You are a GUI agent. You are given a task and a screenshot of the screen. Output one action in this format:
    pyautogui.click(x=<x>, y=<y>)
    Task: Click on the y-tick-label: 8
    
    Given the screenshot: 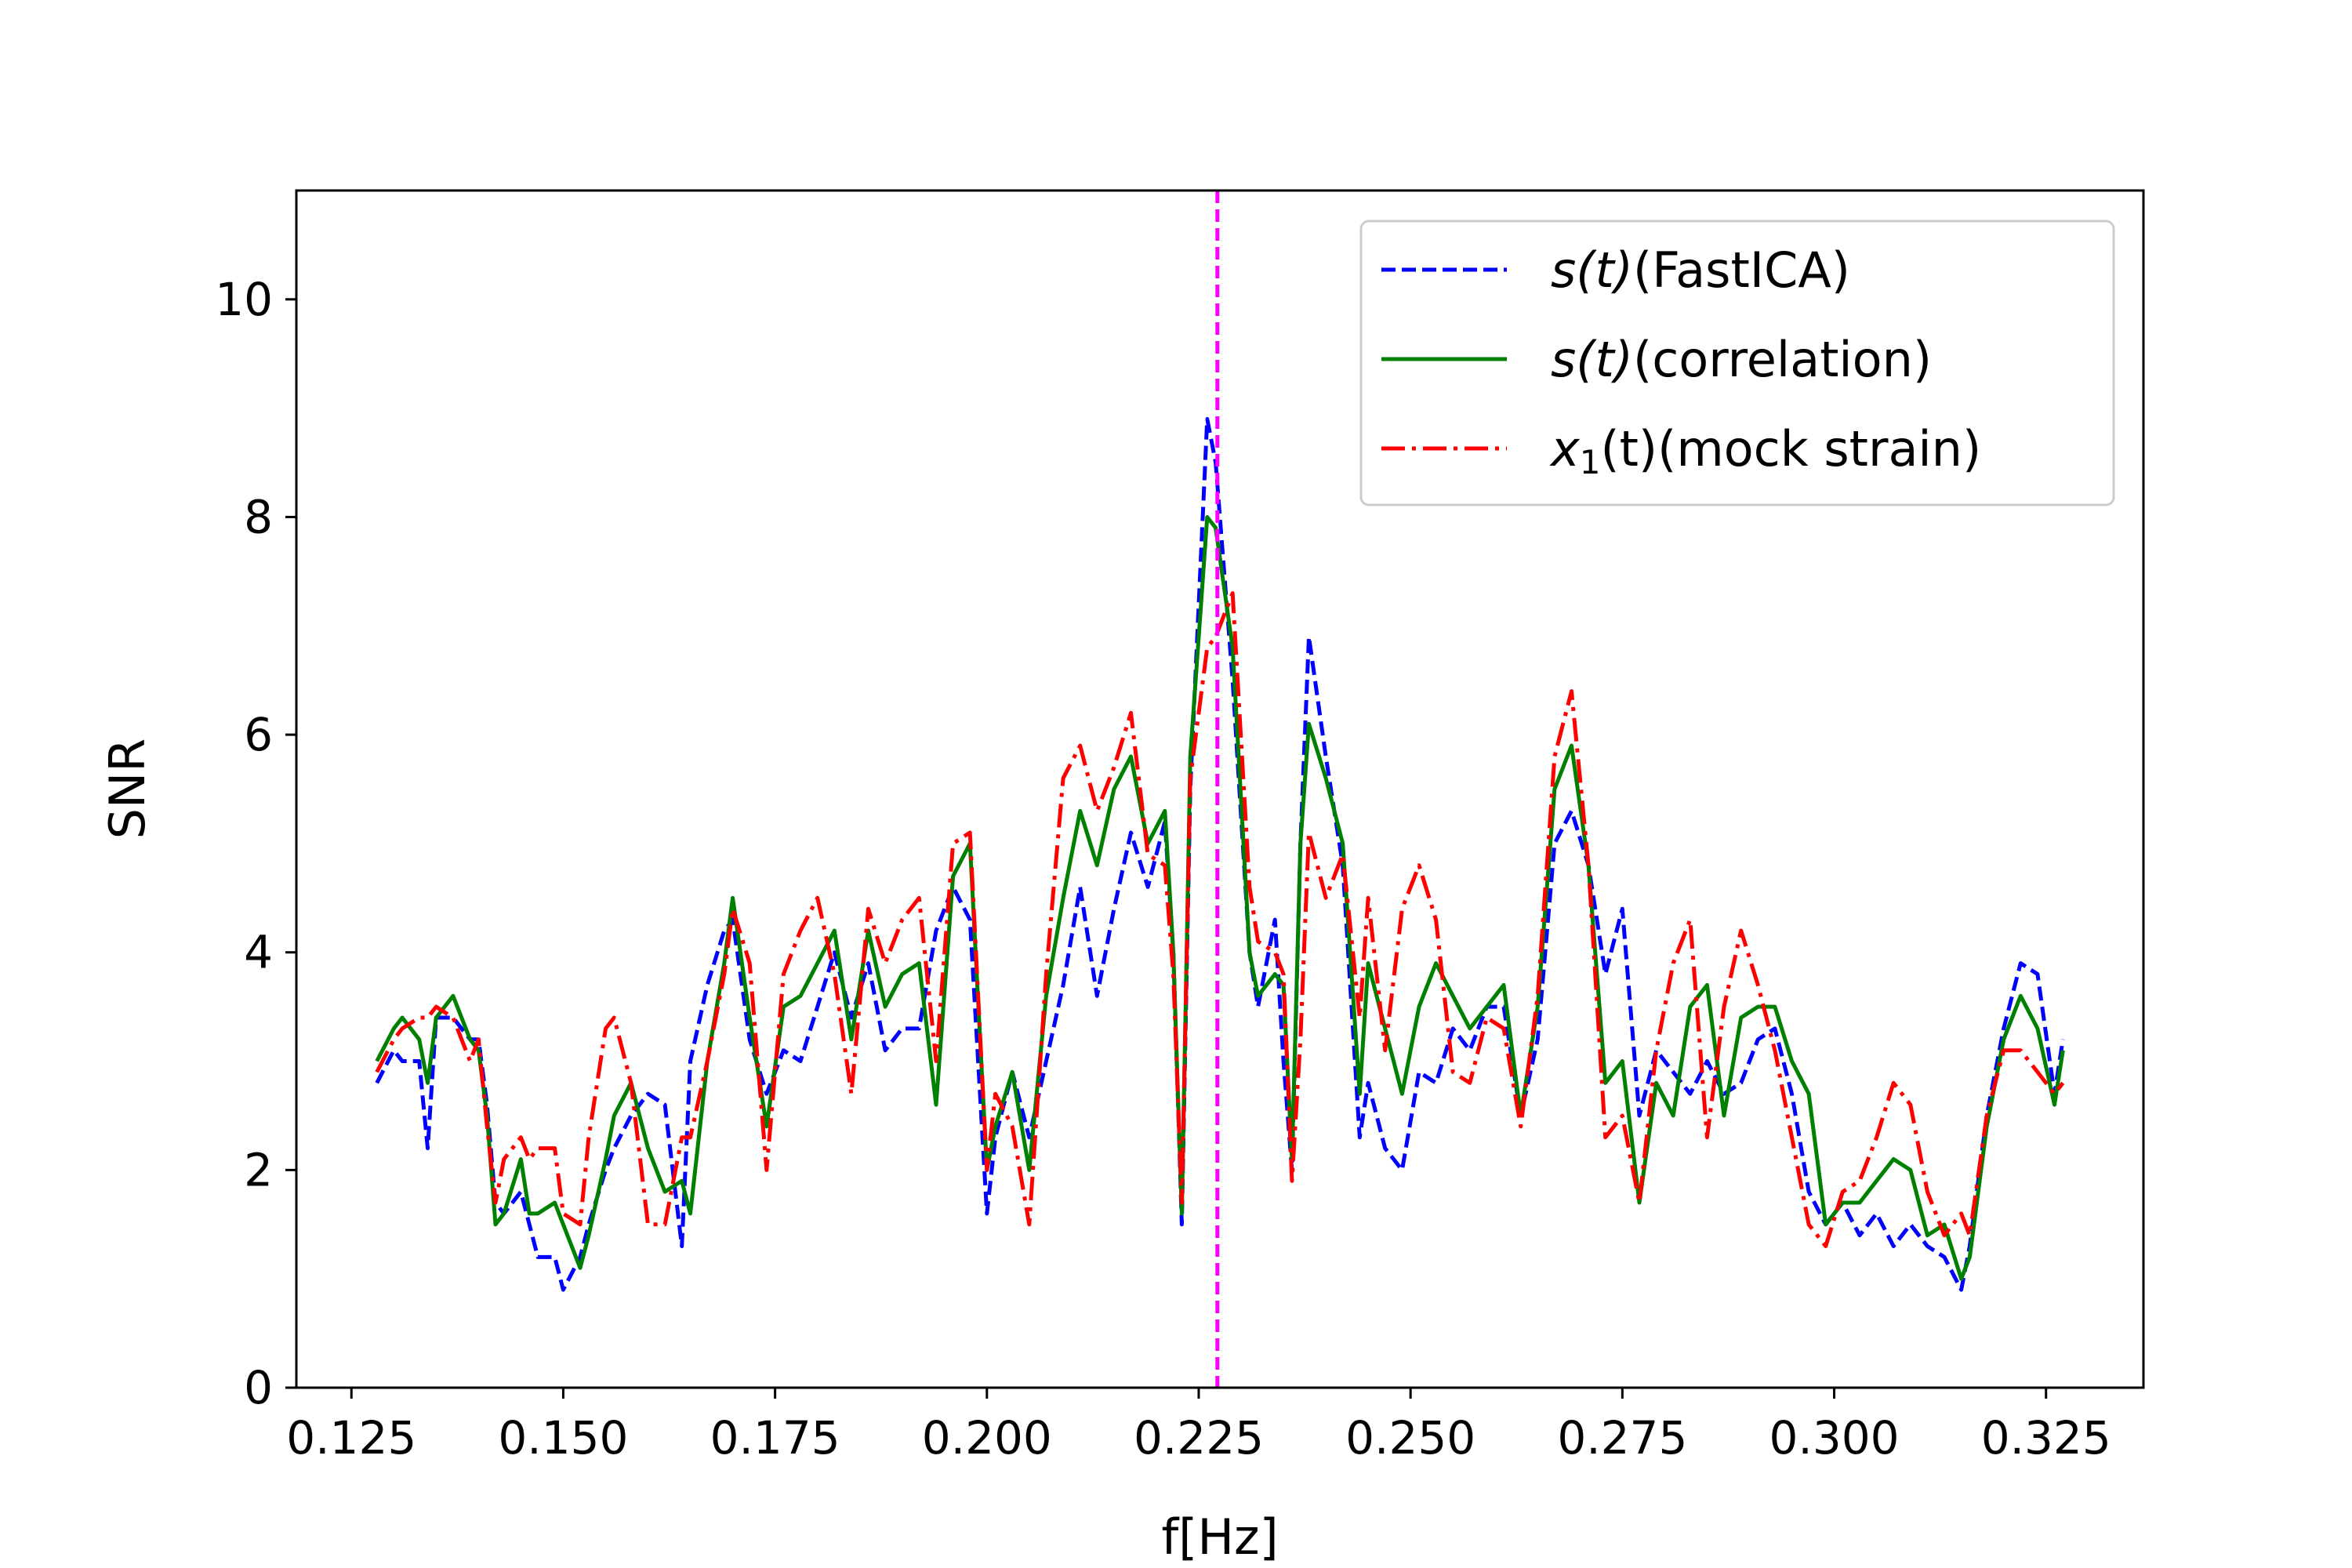 What is the action you would take?
    pyautogui.click(x=258, y=516)
    